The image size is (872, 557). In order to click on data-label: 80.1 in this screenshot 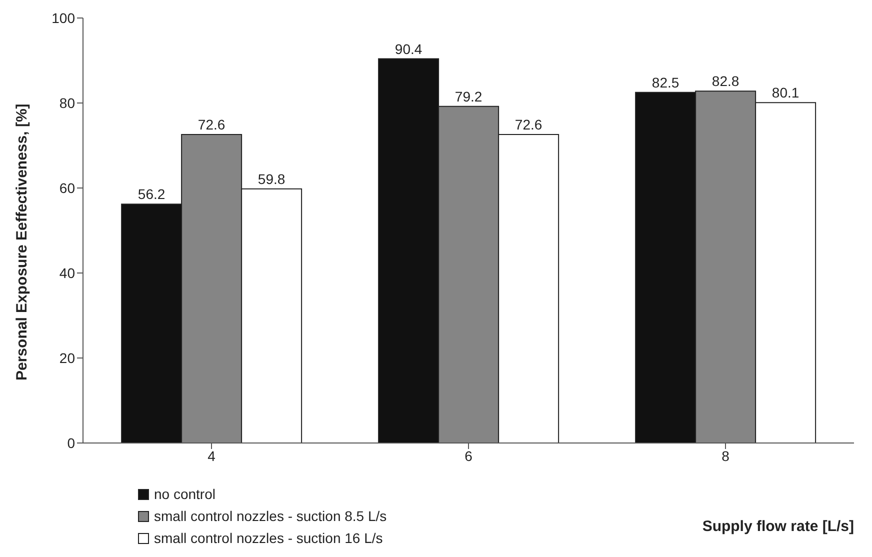, I will do `click(786, 92)`.